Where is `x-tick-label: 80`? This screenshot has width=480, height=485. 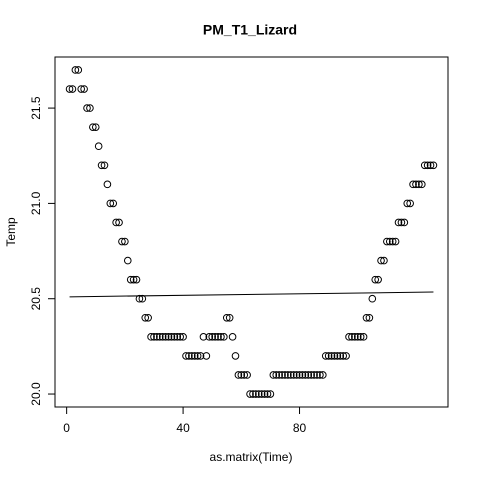
x-tick-label: 80 is located at coordinates (300, 428).